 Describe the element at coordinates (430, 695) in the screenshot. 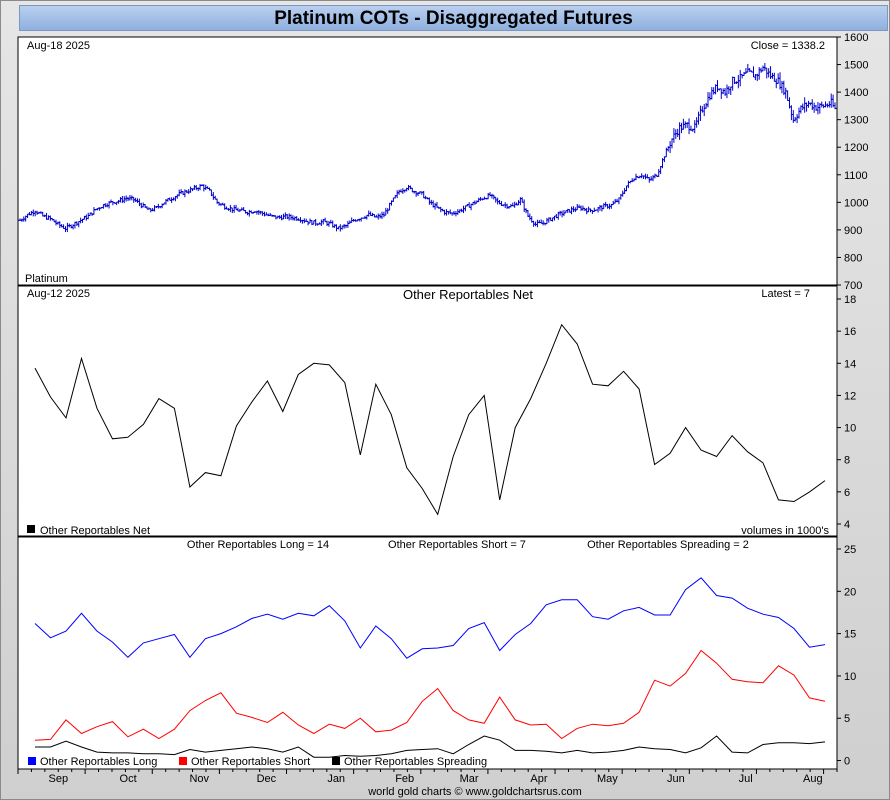

I see `short-series-line` at that location.